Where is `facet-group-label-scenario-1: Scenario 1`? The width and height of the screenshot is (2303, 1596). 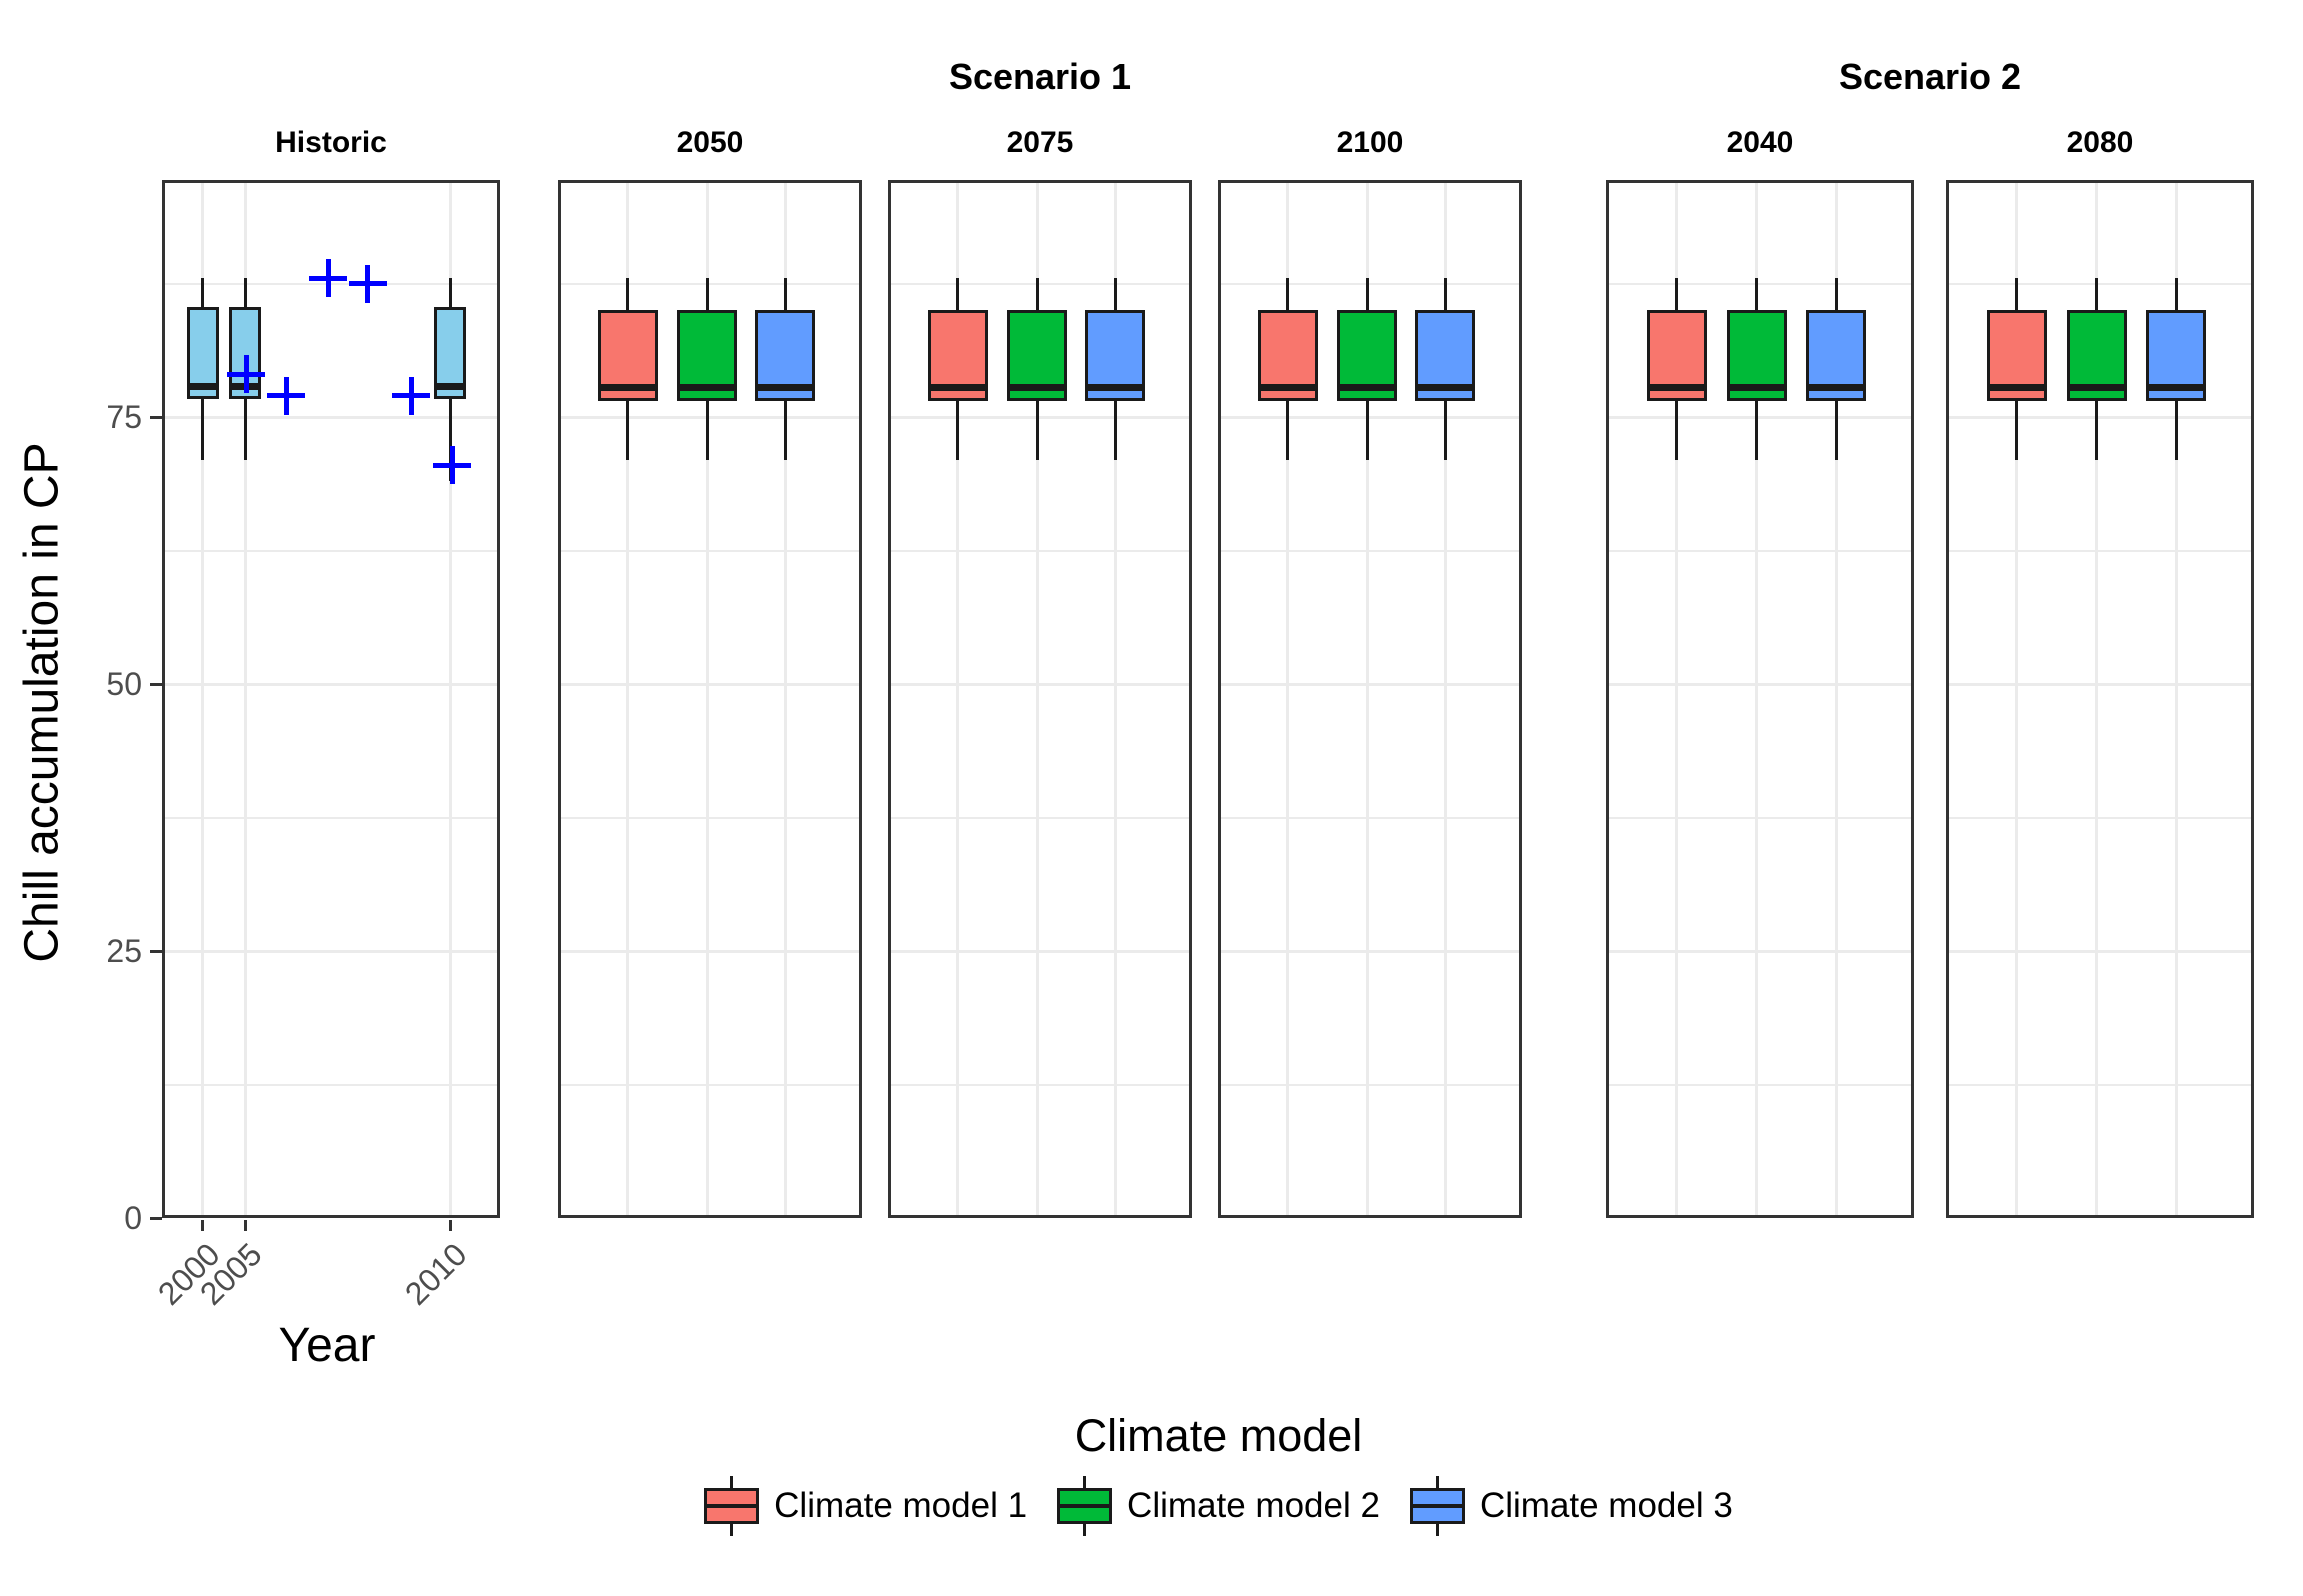 facet-group-label-scenario-1: Scenario 1 is located at coordinates (1040, 76).